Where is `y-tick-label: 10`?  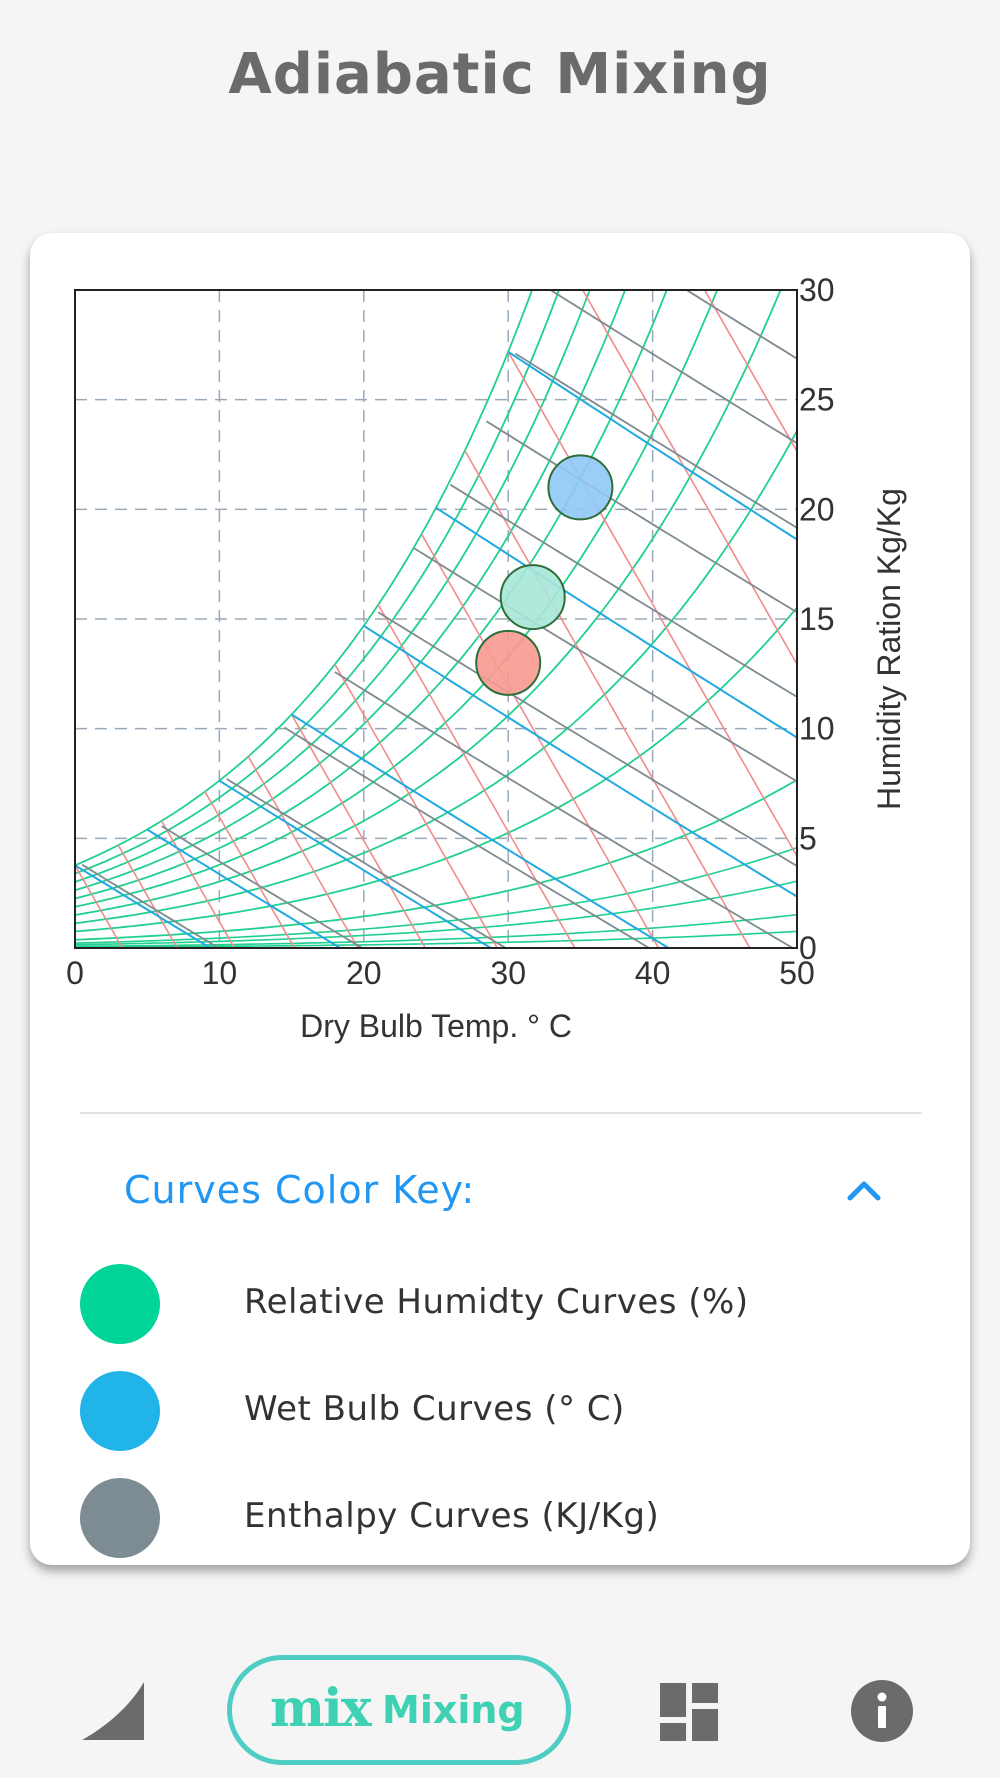 y-tick-label: 10 is located at coordinates (817, 729).